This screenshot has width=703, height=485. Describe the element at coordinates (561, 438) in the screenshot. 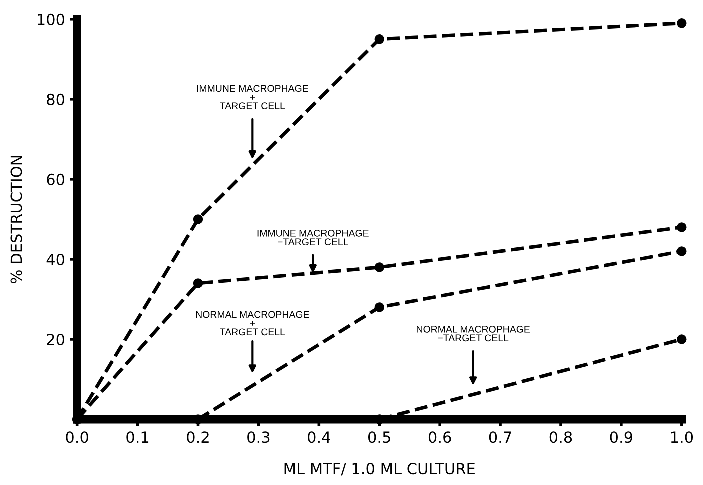

I see `x-tick-label: 0.8` at that location.